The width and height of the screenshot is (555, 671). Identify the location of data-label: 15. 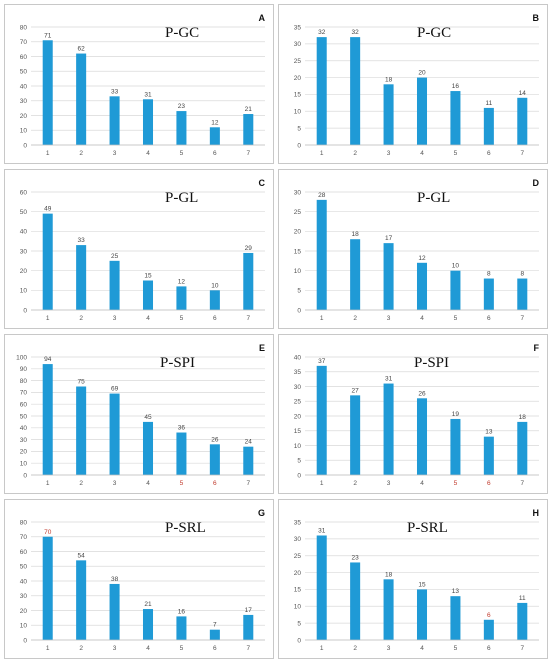
(422, 584).